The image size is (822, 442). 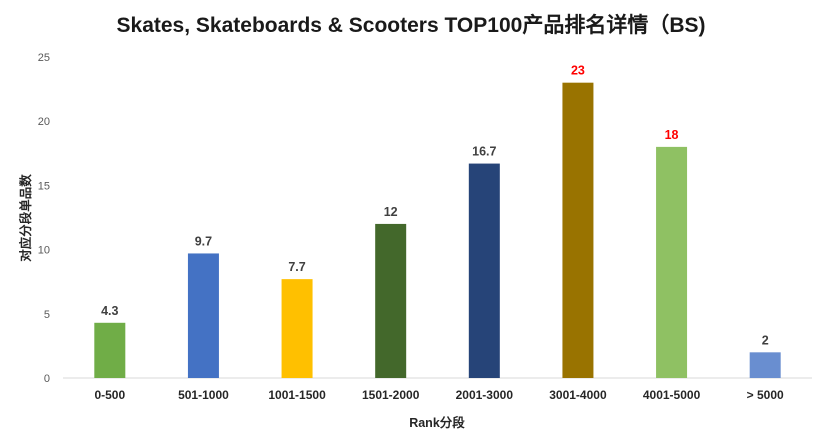 What do you see at coordinates (44, 218) in the screenshot?
I see `y-axis: 0 5 10 15 20 25` at bounding box center [44, 218].